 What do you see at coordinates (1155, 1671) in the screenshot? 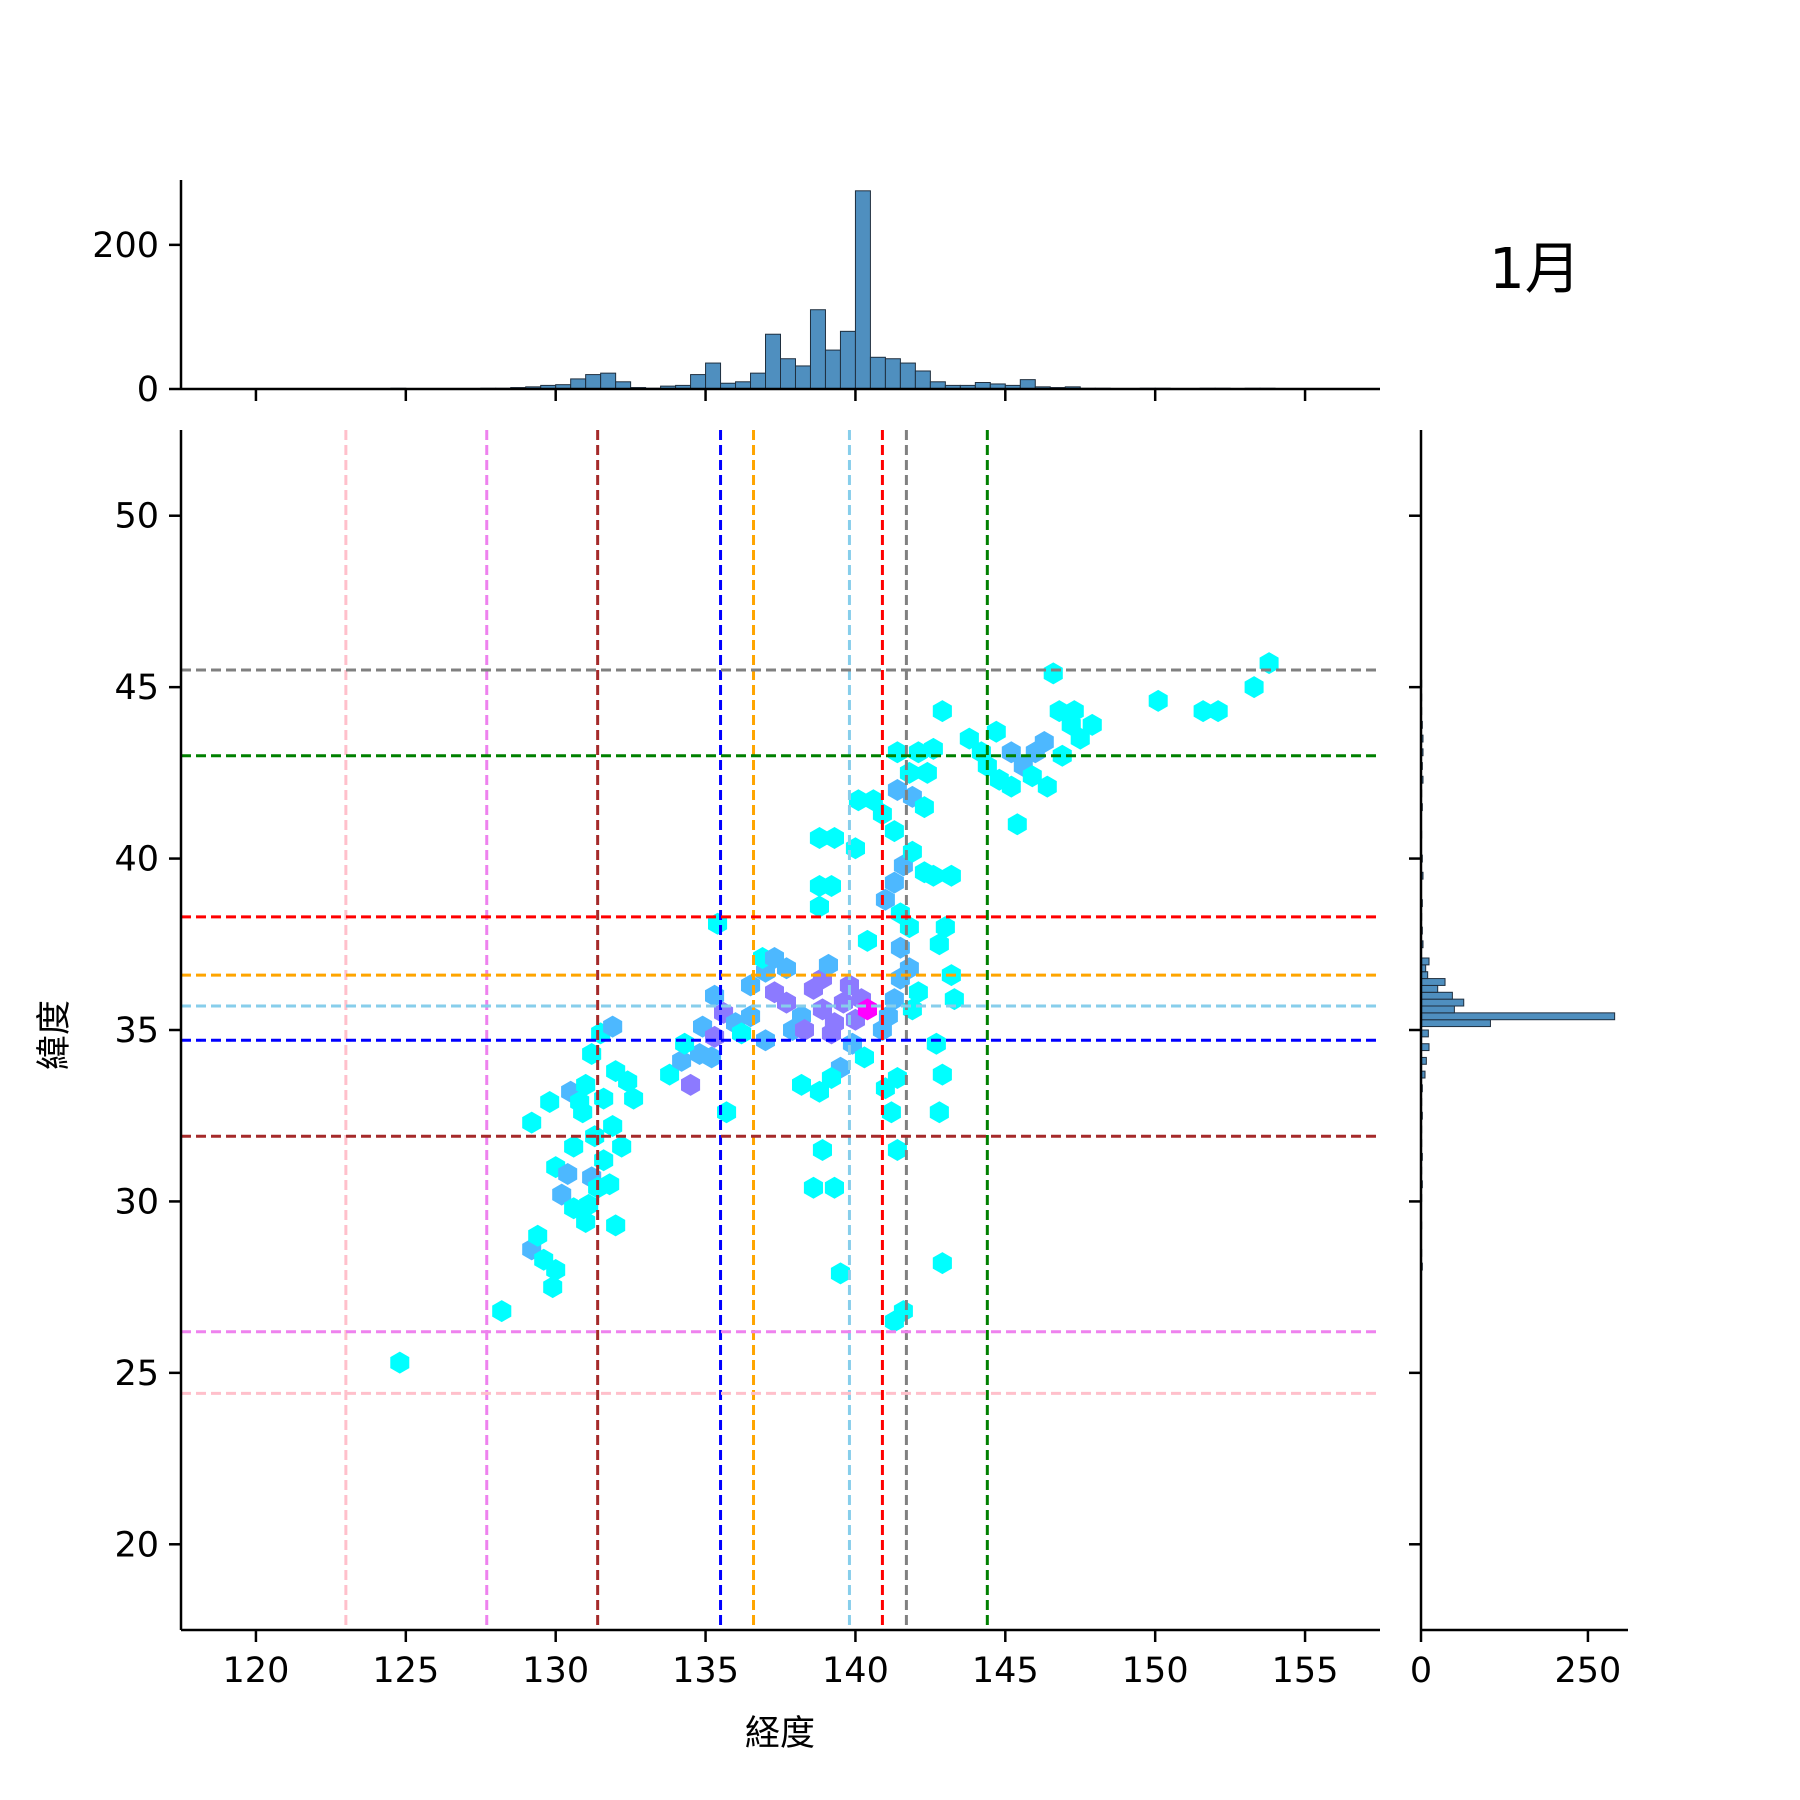
I see `x-tick-label: 150` at bounding box center [1155, 1671].